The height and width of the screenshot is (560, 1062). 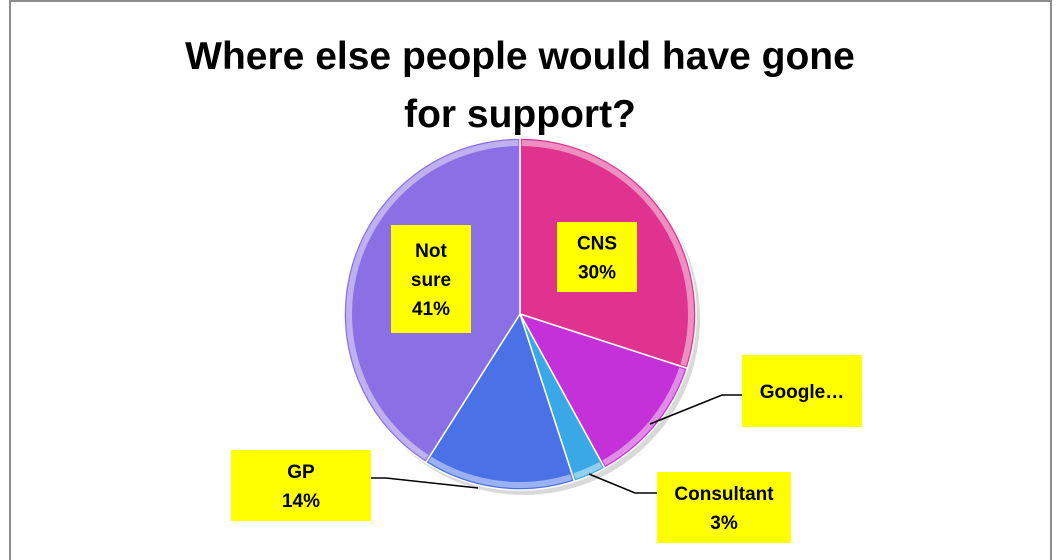 What do you see at coordinates (431, 309) in the screenshot?
I see `label-percent: 41%` at bounding box center [431, 309].